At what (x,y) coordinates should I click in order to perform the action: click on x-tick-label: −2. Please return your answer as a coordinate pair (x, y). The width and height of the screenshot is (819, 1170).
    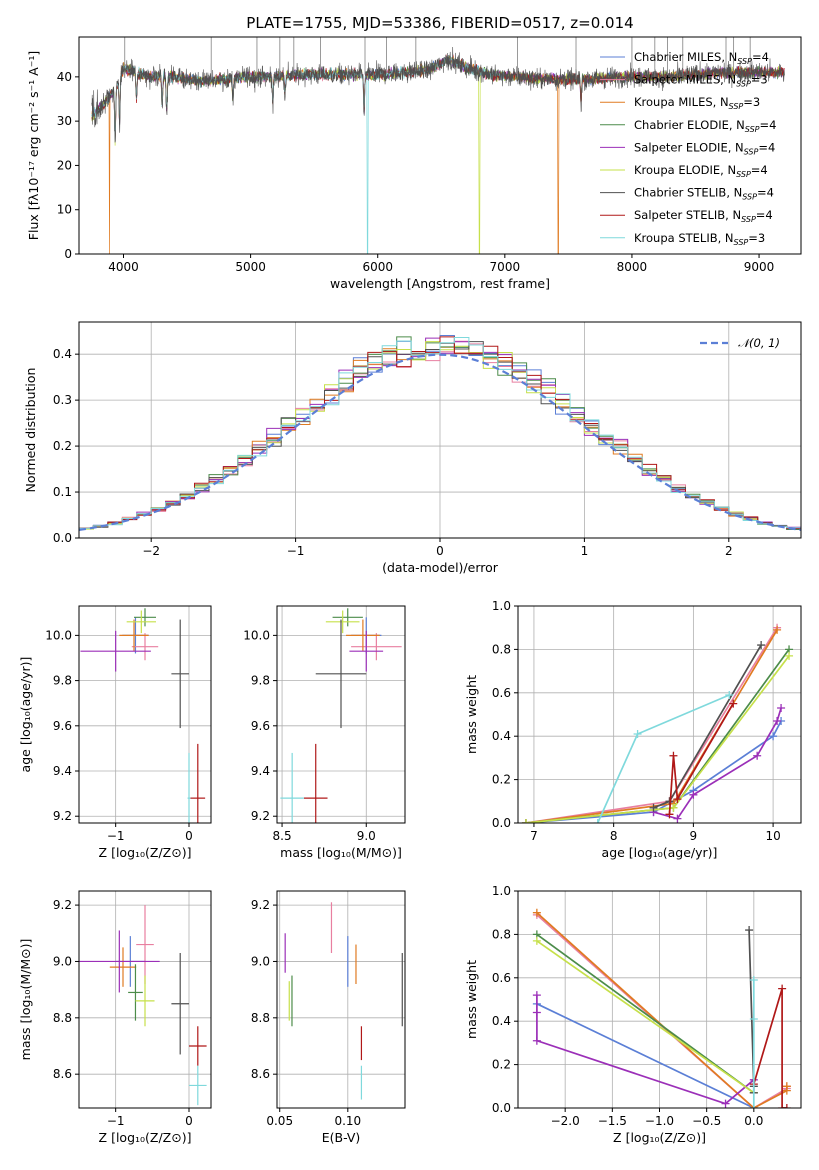
    Looking at the image, I should click on (151, 551).